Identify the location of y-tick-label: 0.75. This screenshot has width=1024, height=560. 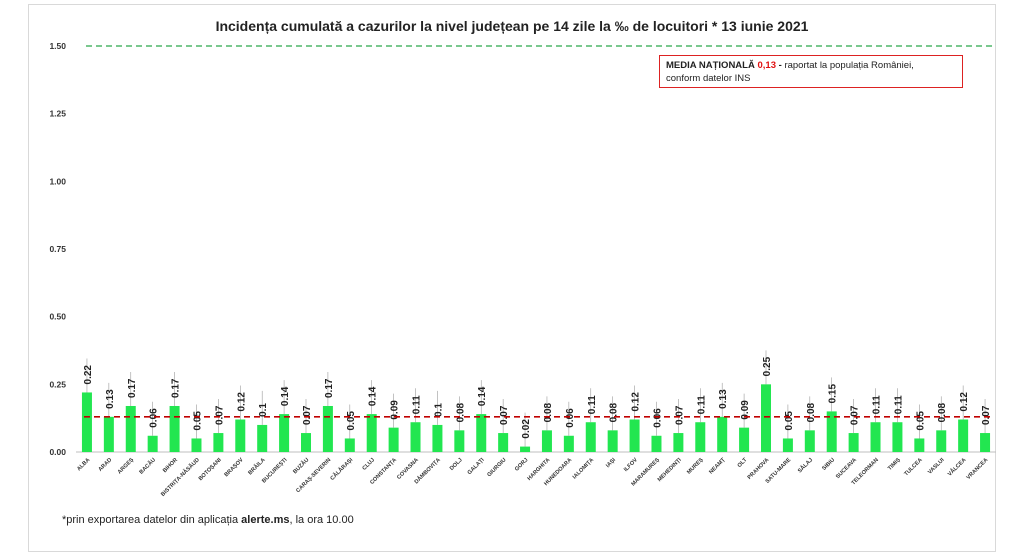
(57, 249).